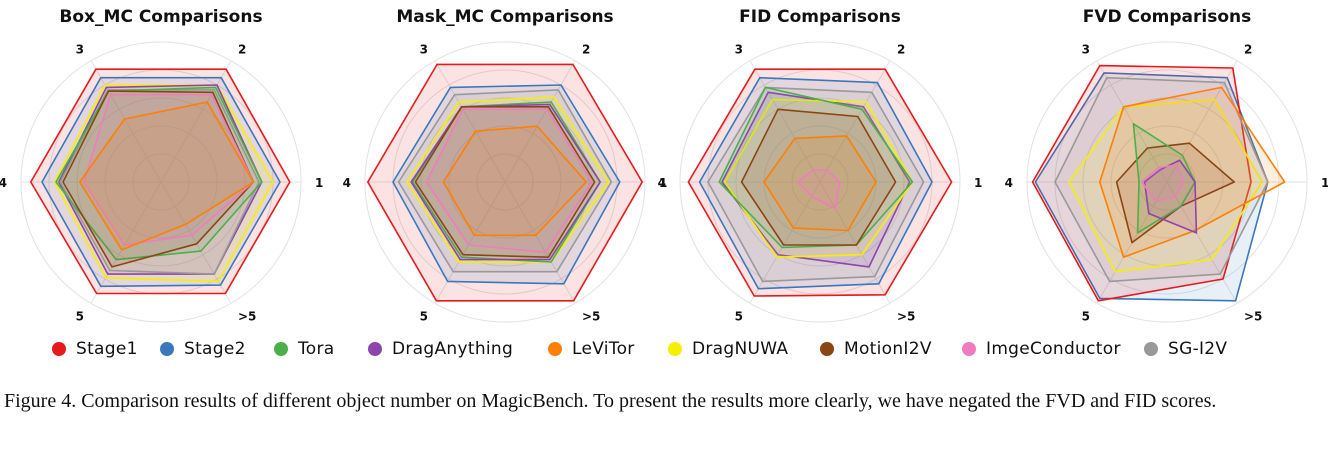 The image size is (1328, 460). I want to click on legend-item-stage2: Stage2, so click(203, 349).